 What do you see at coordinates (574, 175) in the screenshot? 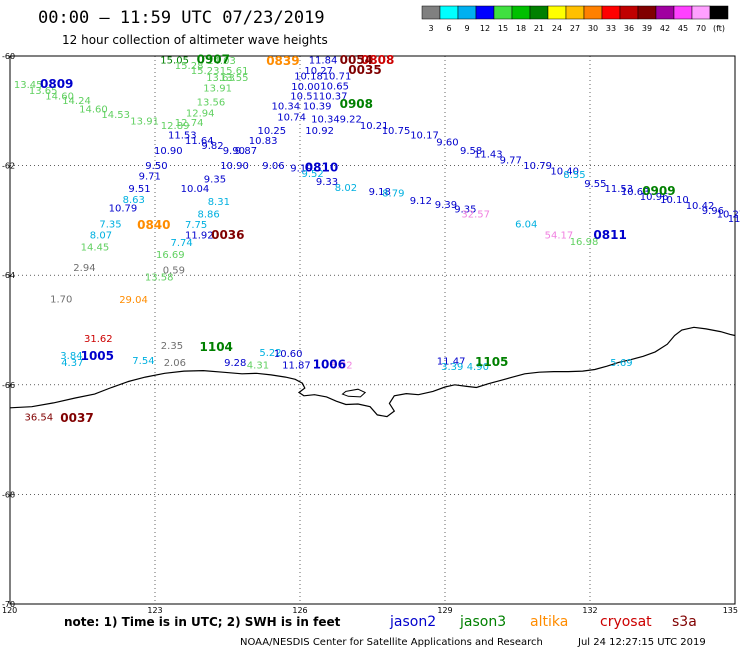
I see `wave-height-label: 8.55` at bounding box center [574, 175].